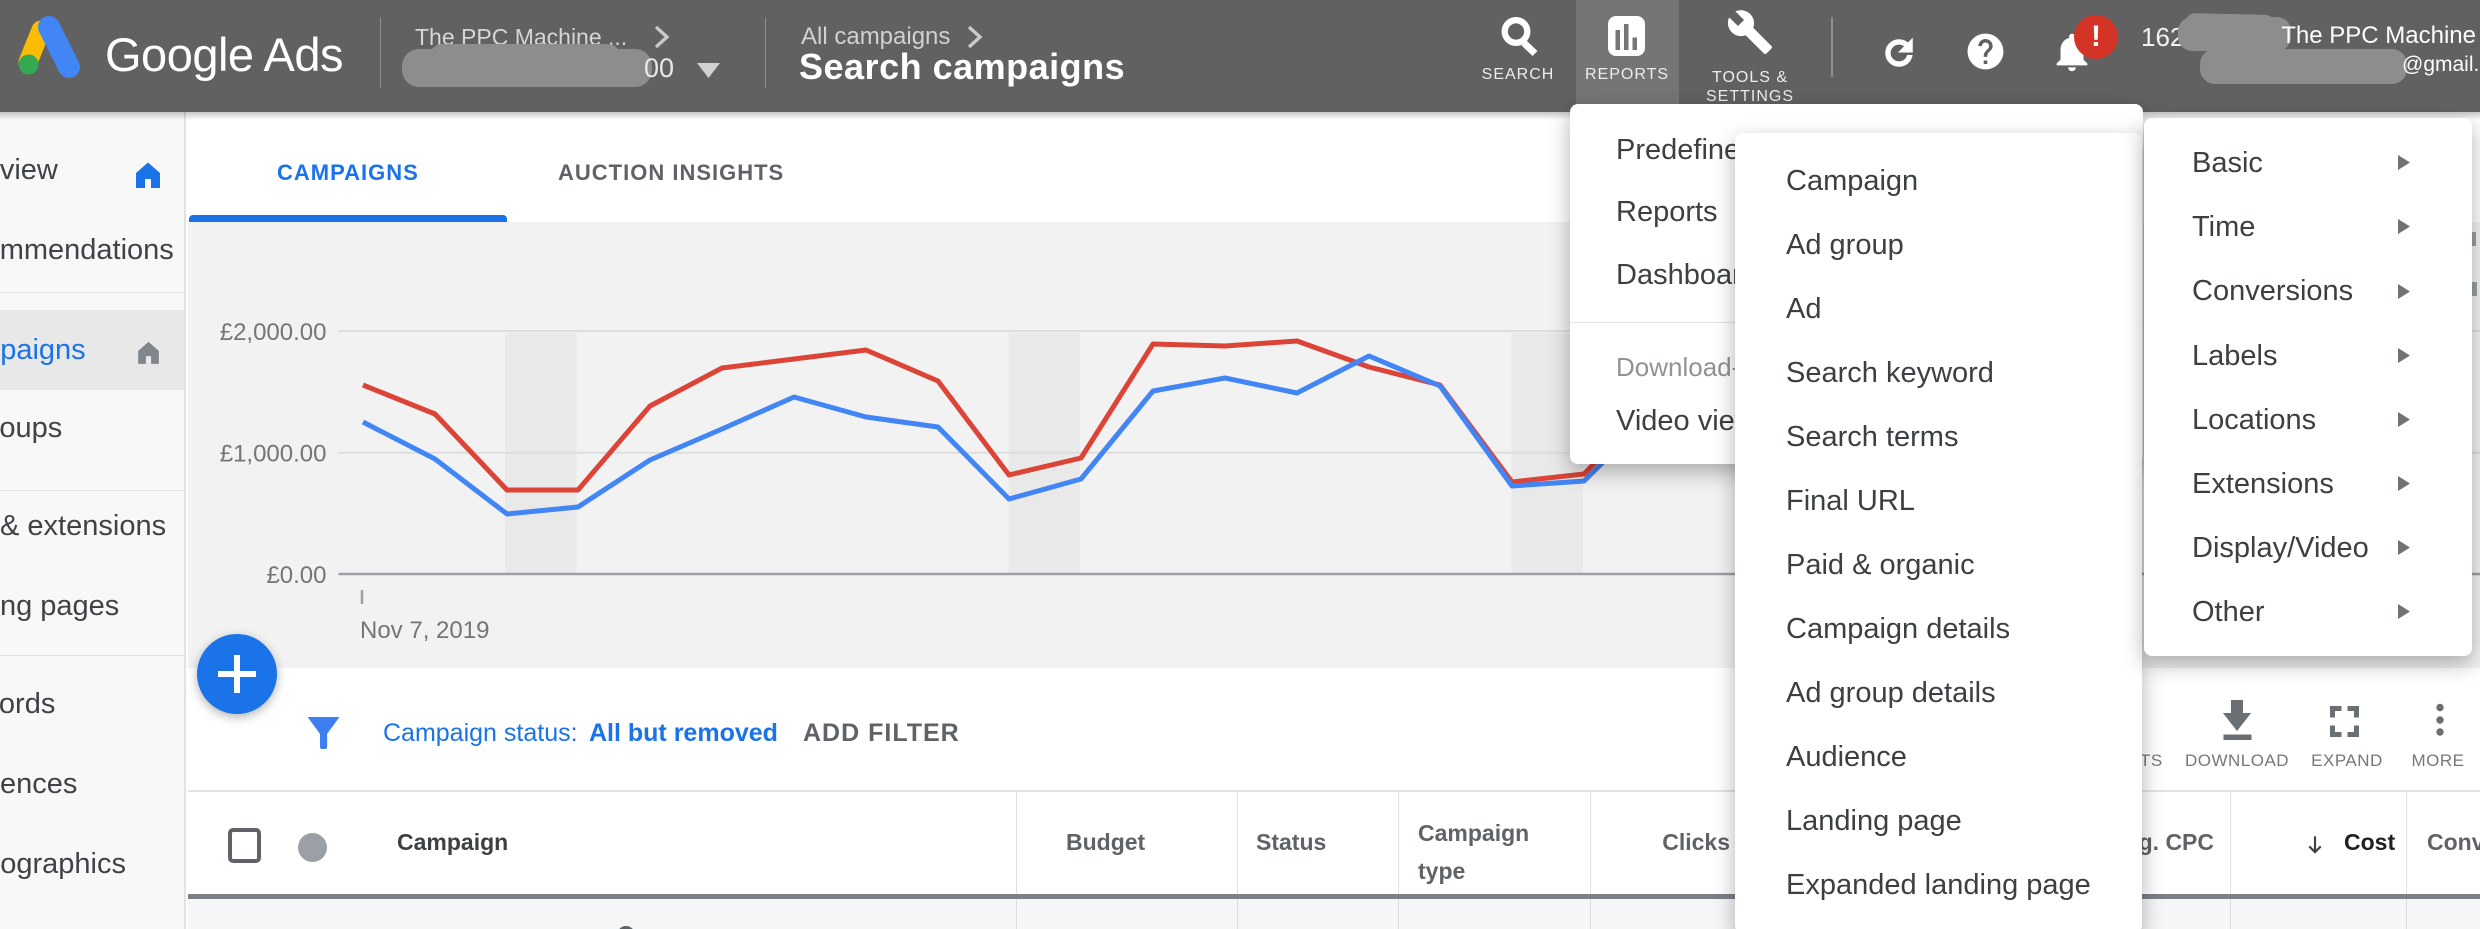 The image size is (2480, 929). I want to click on svg-text: Nov 7, 2019, so click(424, 630).